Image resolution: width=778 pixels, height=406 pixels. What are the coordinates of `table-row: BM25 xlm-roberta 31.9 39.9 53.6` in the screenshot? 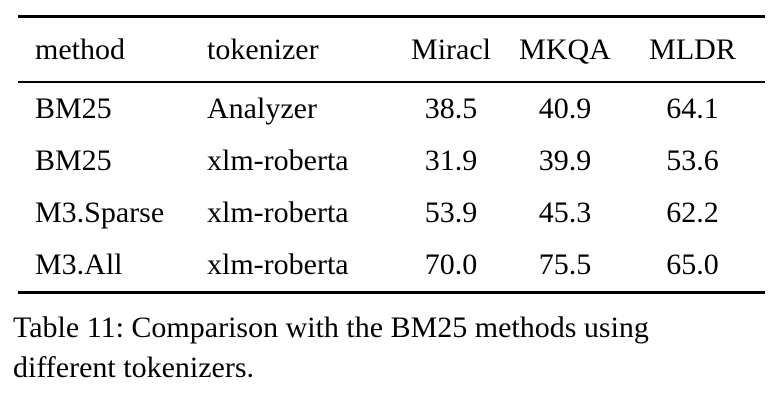 It's located at (391, 161).